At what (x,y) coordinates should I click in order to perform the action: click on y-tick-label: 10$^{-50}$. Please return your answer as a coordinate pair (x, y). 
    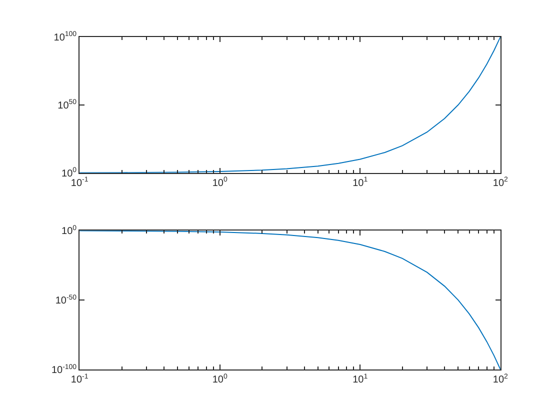
    Looking at the image, I should click on (66, 300).